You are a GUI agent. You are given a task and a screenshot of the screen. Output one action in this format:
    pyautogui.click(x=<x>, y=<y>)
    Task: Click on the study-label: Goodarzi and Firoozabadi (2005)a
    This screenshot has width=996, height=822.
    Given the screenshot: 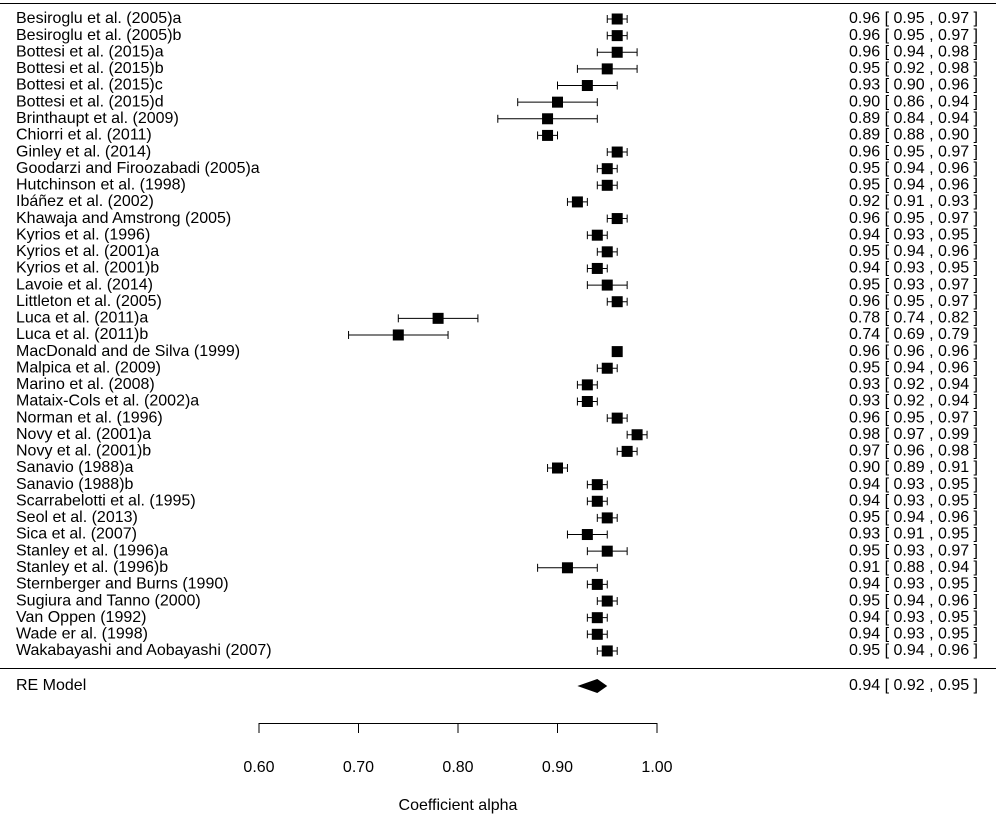 What is the action you would take?
    pyautogui.click(x=138, y=168)
    